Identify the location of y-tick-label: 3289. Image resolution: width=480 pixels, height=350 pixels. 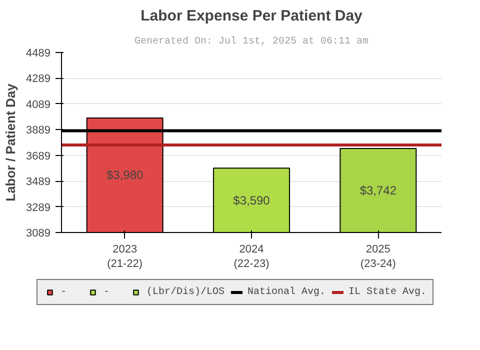
(38, 208).